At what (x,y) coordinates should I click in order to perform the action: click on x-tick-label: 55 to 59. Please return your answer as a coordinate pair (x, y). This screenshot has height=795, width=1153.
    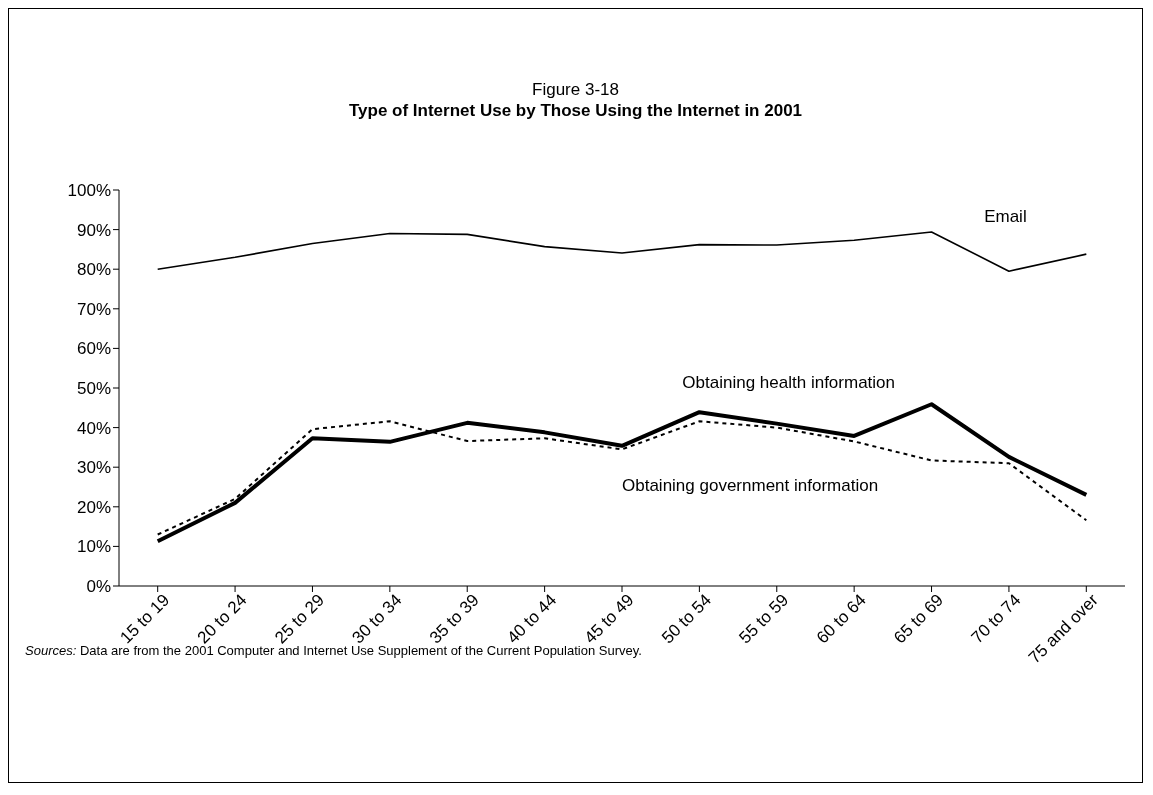
    Looking at the image, I should click on (764, 619).